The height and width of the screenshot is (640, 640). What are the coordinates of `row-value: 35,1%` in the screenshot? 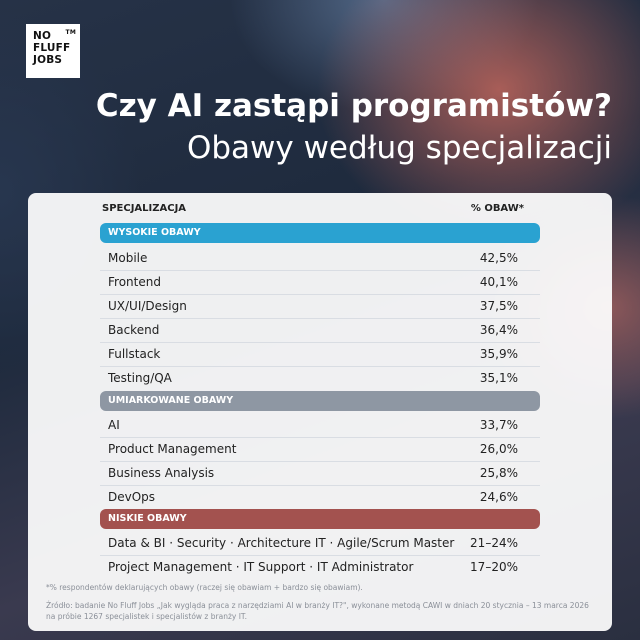 It's located at (498, 378).